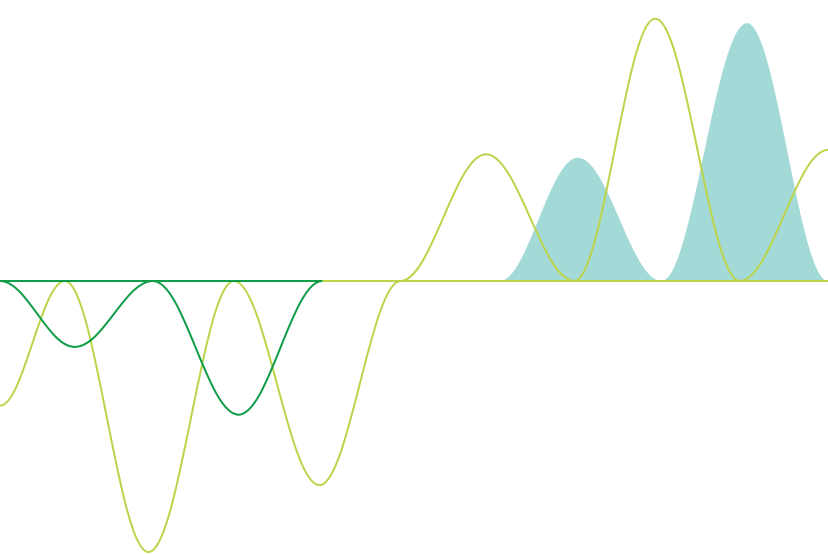  Describe the element at coordinates (161, 348) in the screenshot. I see `green-wave-line` at that location.